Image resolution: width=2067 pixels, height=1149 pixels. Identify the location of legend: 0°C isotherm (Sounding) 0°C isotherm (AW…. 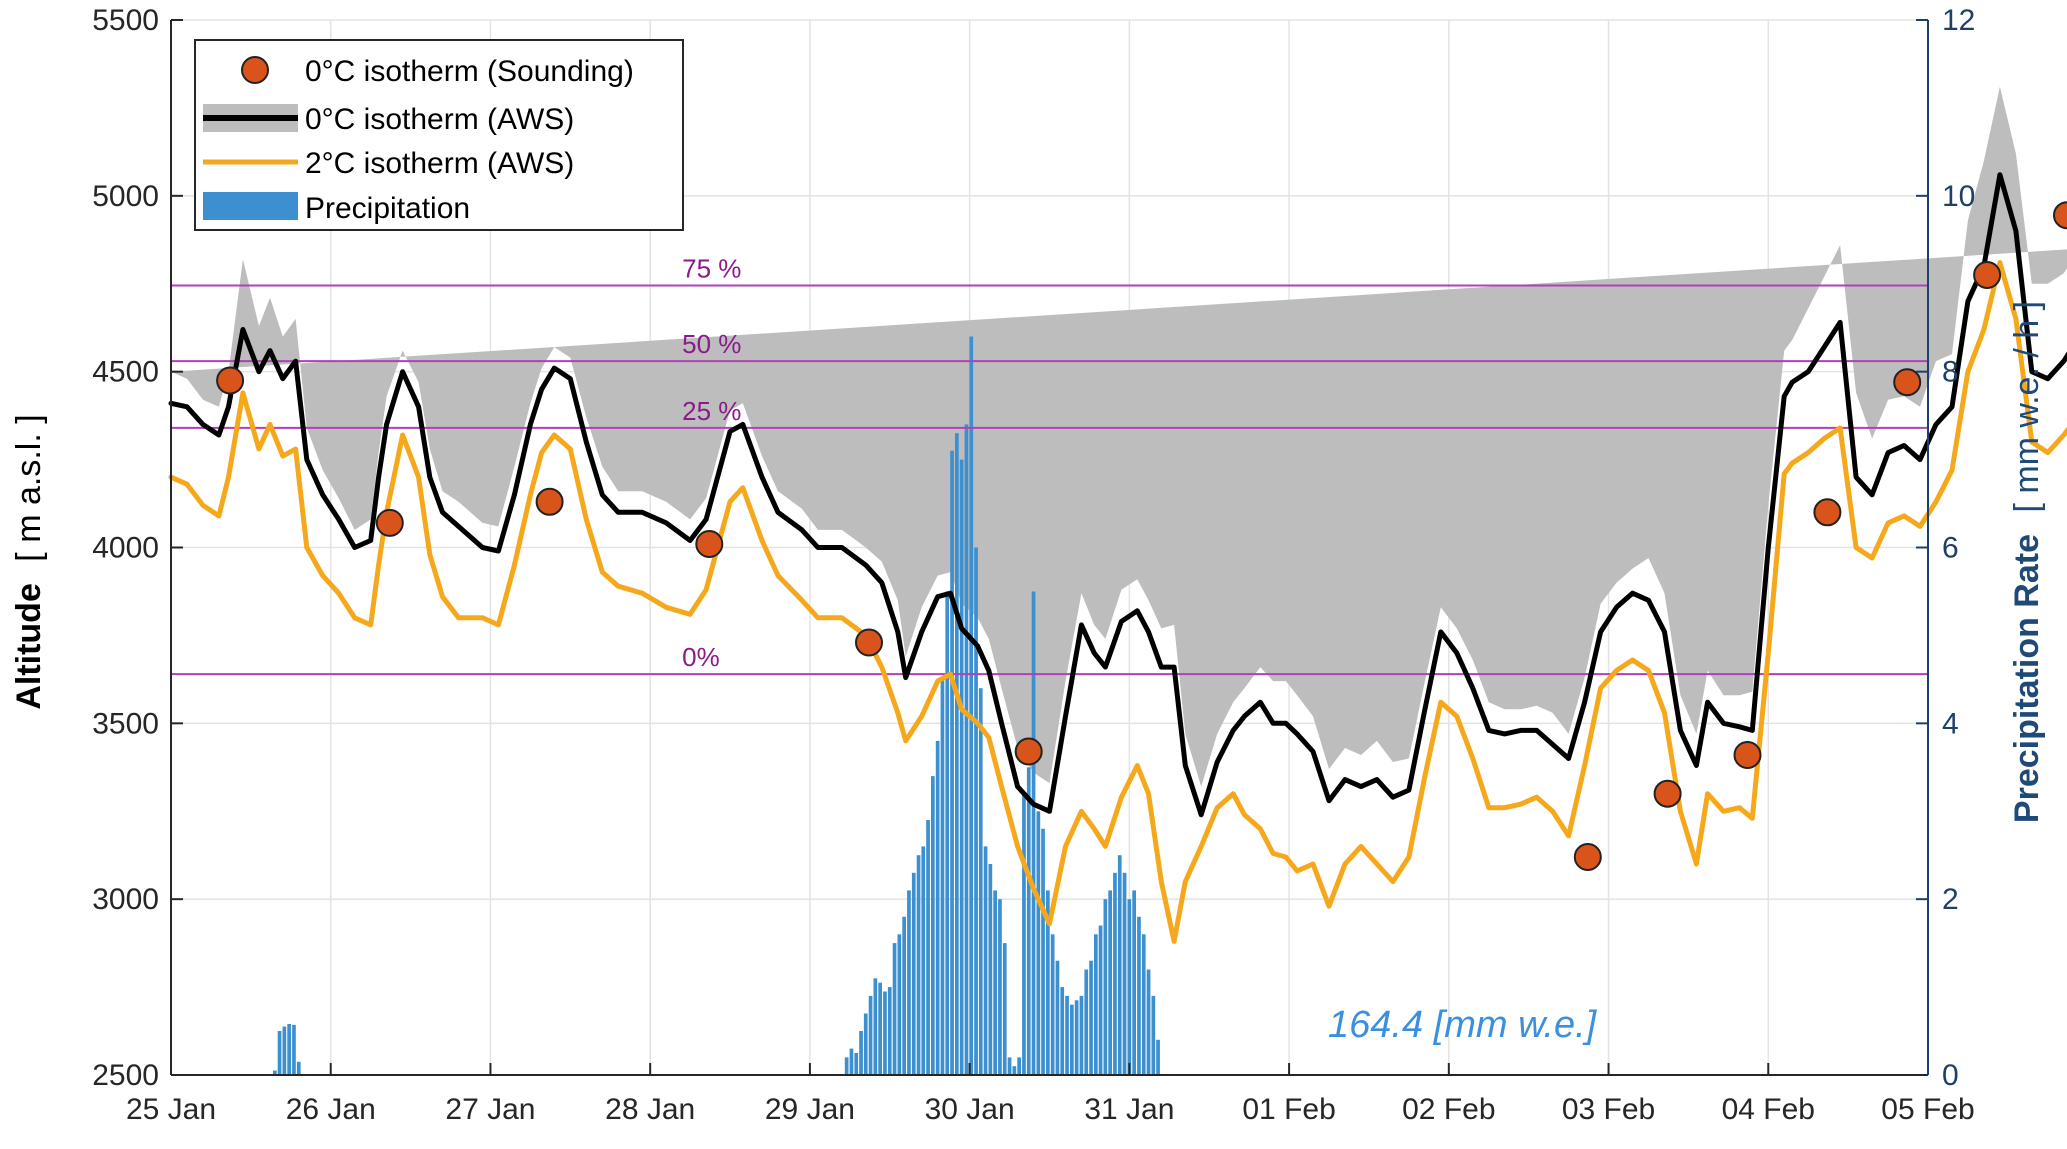
(439, 135).